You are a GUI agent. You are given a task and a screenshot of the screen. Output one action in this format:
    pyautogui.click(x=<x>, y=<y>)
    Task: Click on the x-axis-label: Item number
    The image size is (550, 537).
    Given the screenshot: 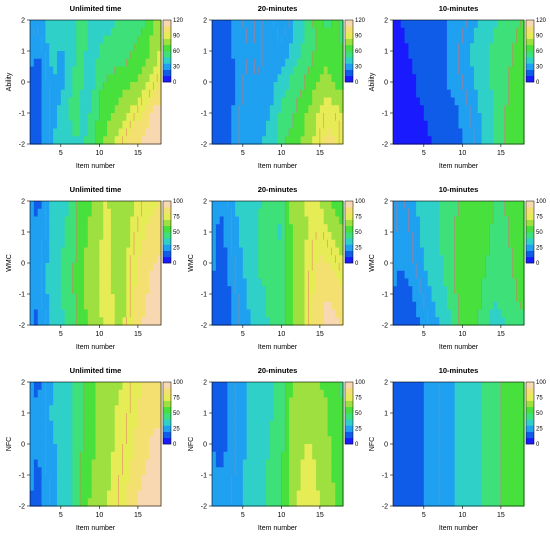 What is the action you would take?
    pyautogui.click(x=96, y=528)
    